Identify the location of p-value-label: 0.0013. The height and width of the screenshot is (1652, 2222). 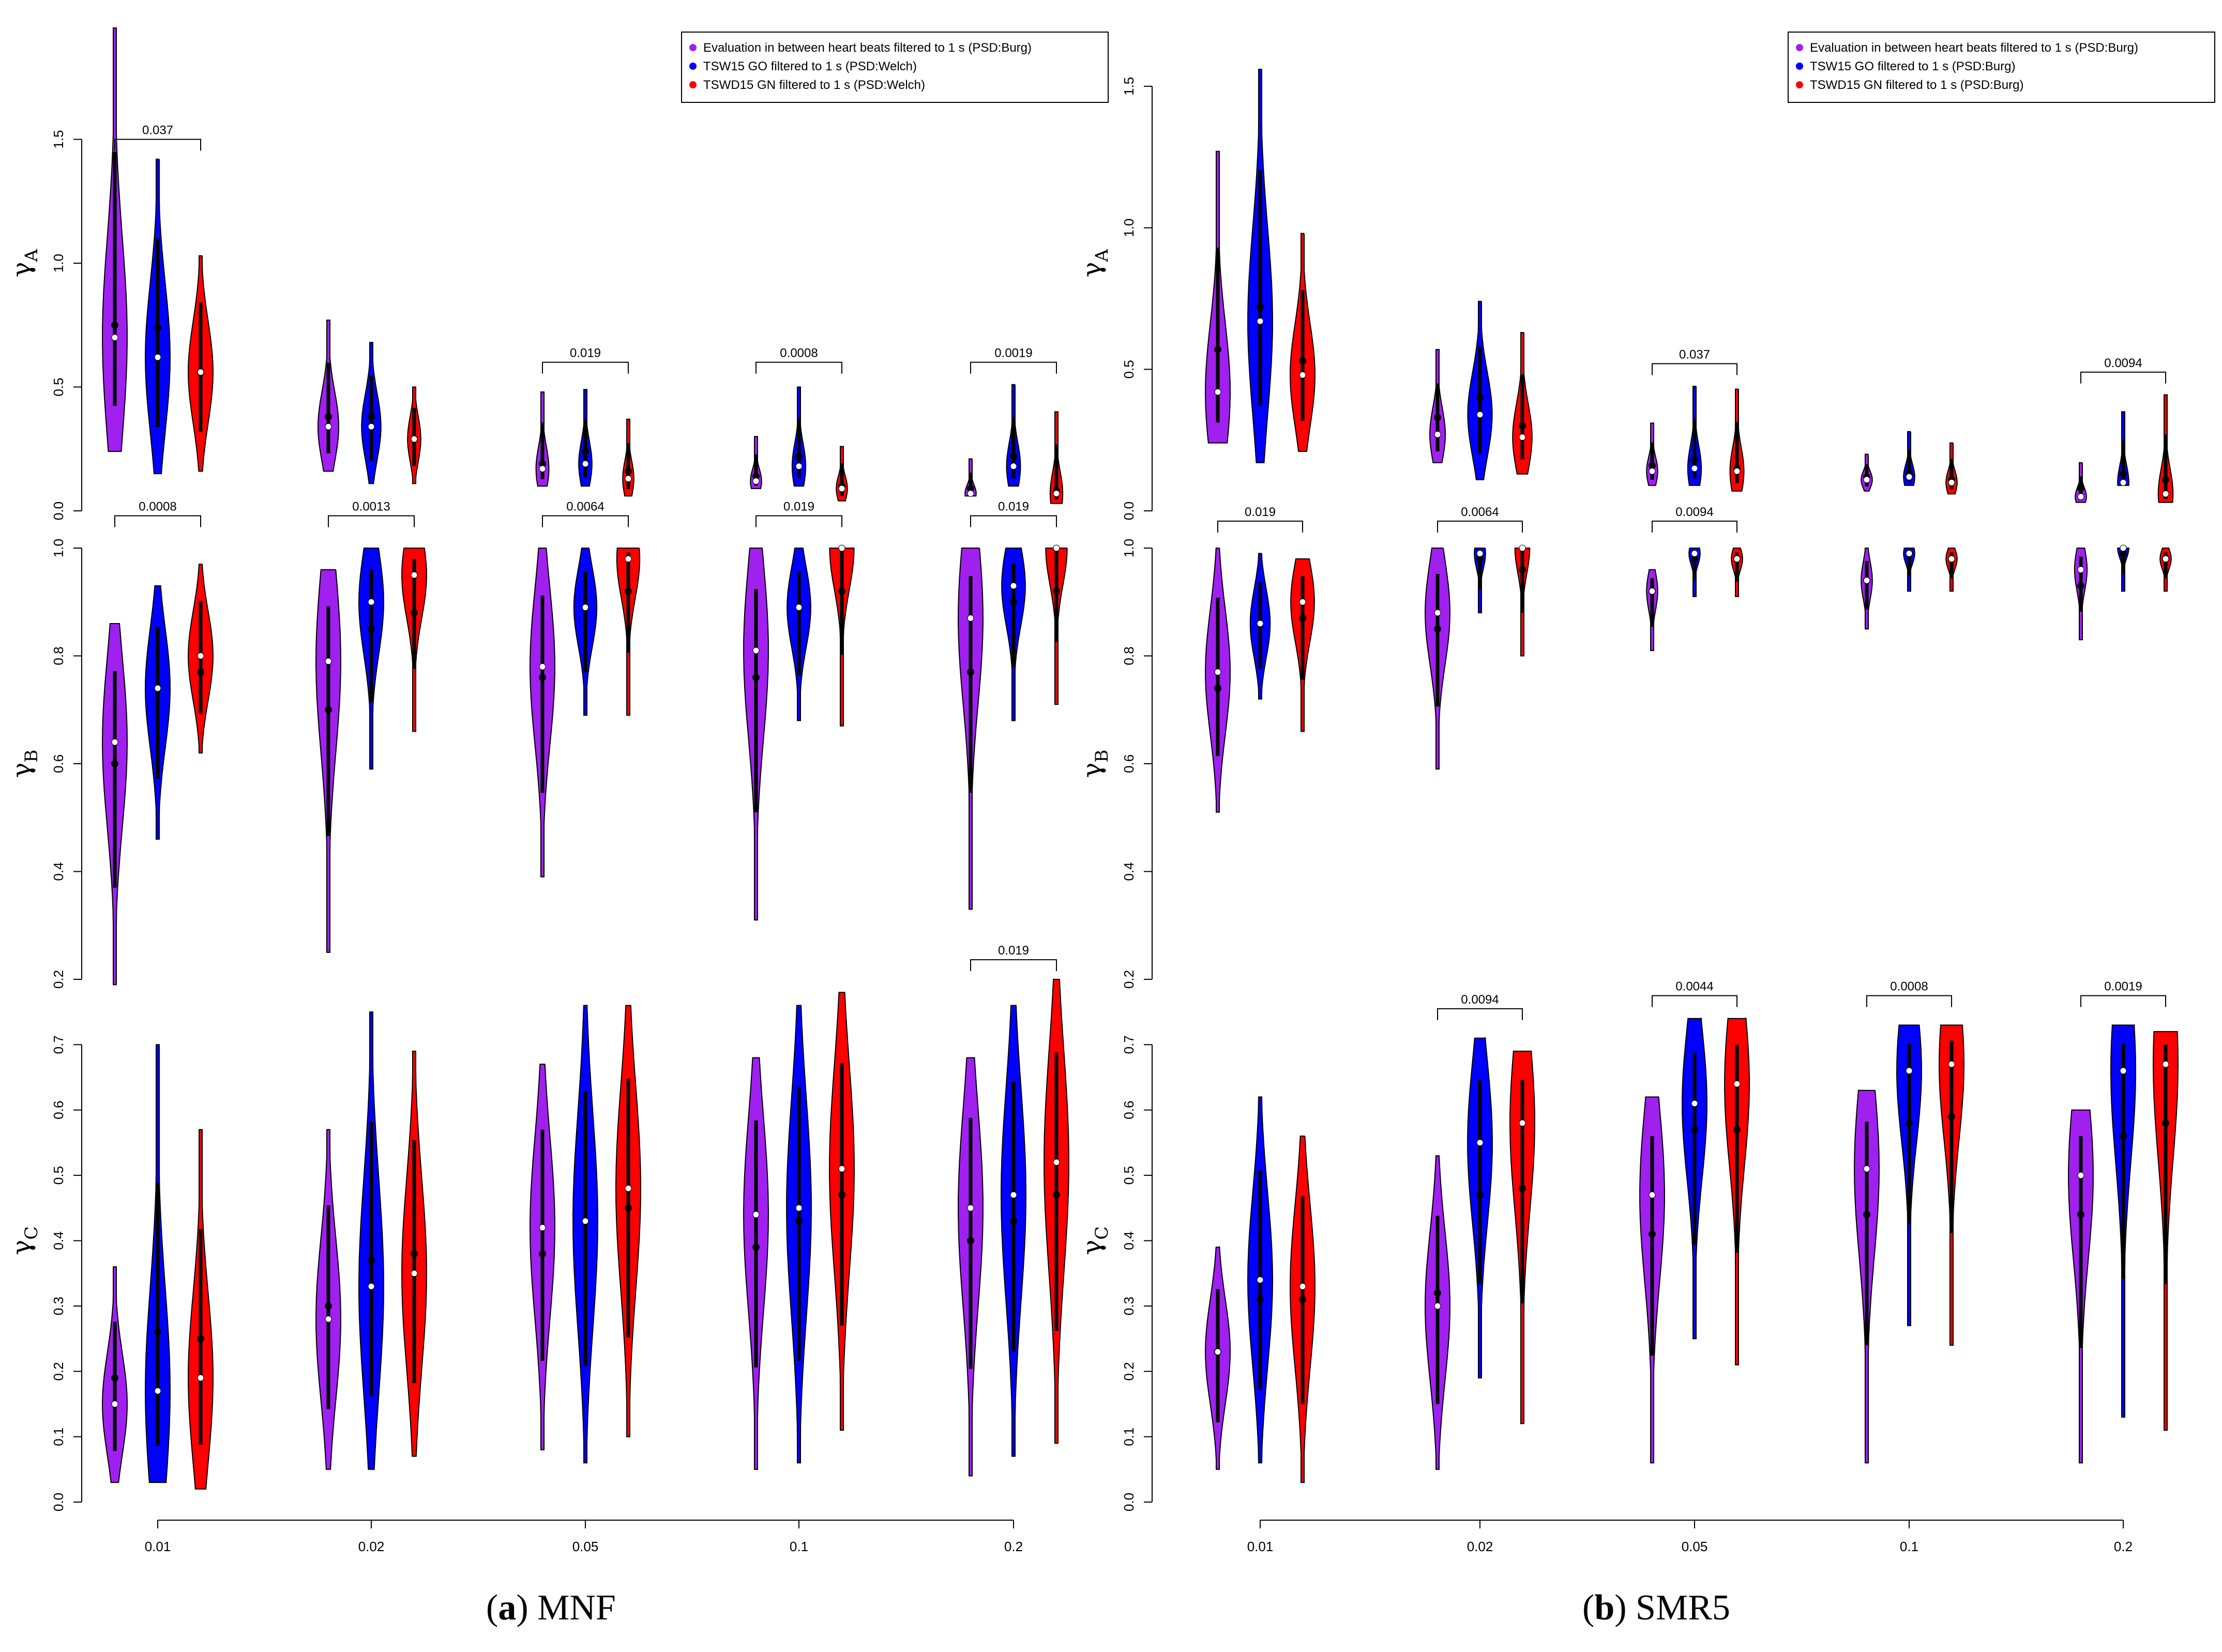
(371, 506).